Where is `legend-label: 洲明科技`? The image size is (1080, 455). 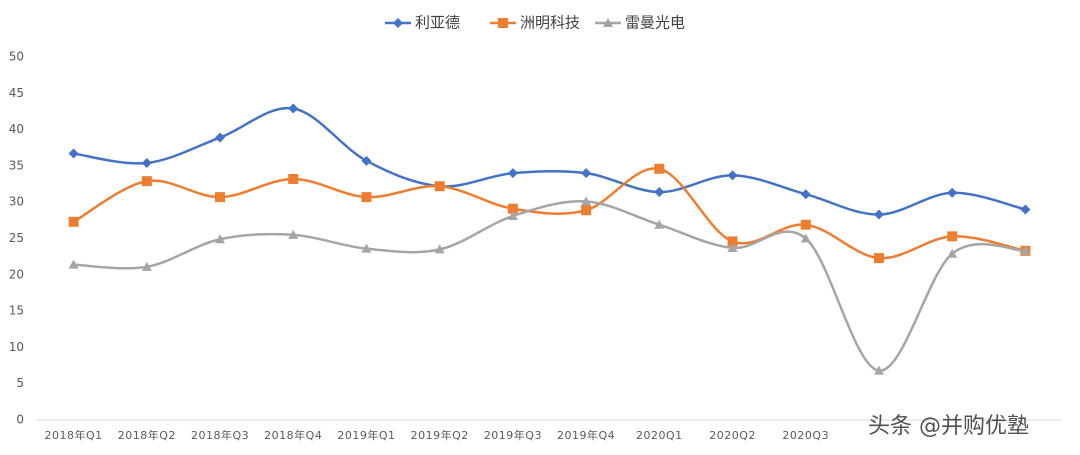
legend-label: 洲明科技 is located at coordinates (550, 23).